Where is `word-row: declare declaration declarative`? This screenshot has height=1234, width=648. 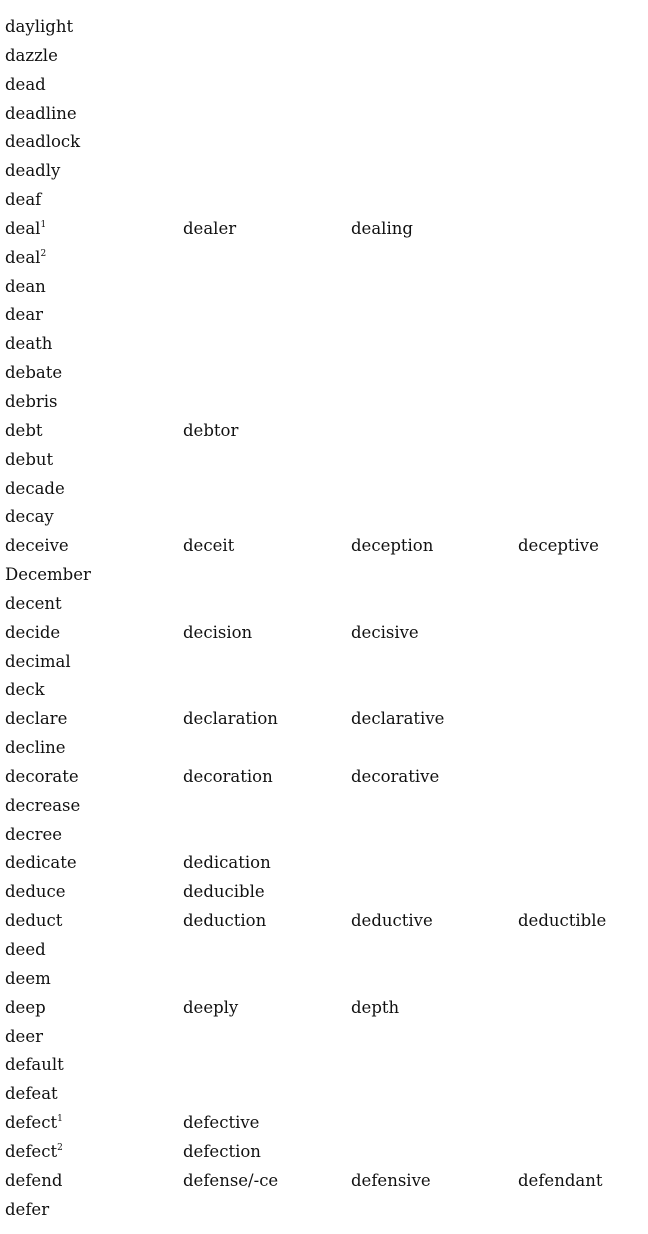 word-row: declare declaration declarative is located at coordinates (325, 719).